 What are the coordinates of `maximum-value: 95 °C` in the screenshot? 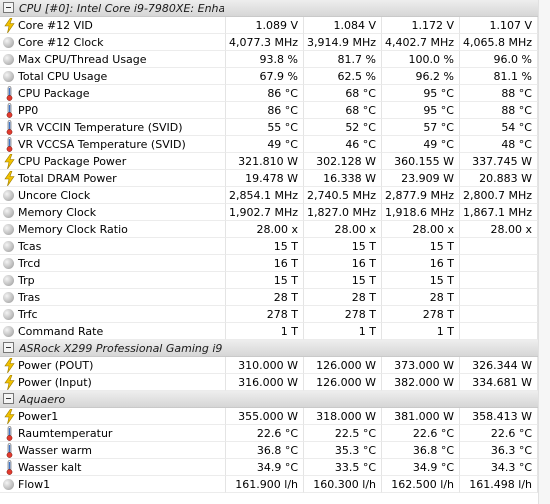 It's located at (421, 110).